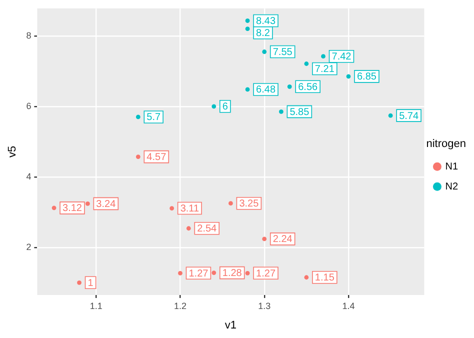  What do you see at coordinates (29, 176) in the screenshot?
I see `y-tick-label: 4` at bounding box center [29, 176].